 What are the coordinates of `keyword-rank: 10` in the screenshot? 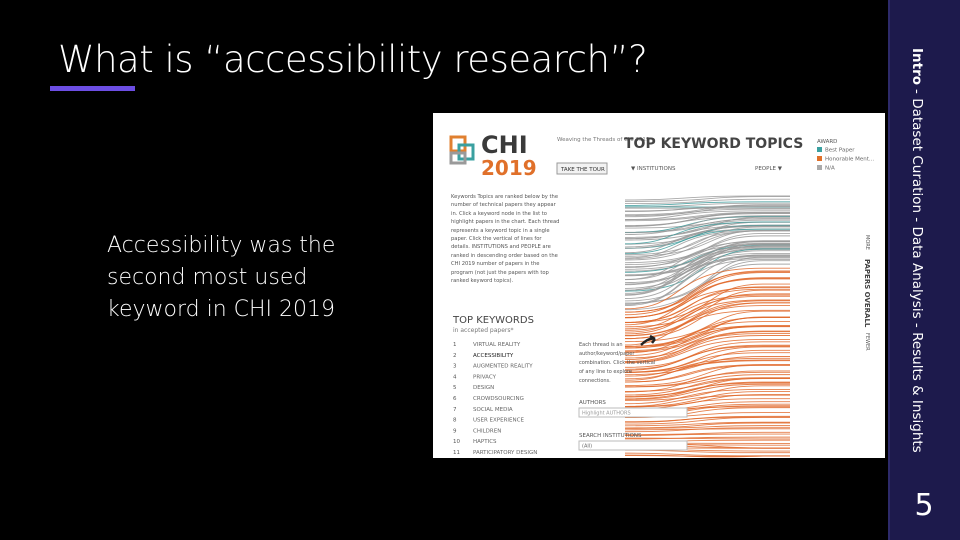 It's located at (456, 442).